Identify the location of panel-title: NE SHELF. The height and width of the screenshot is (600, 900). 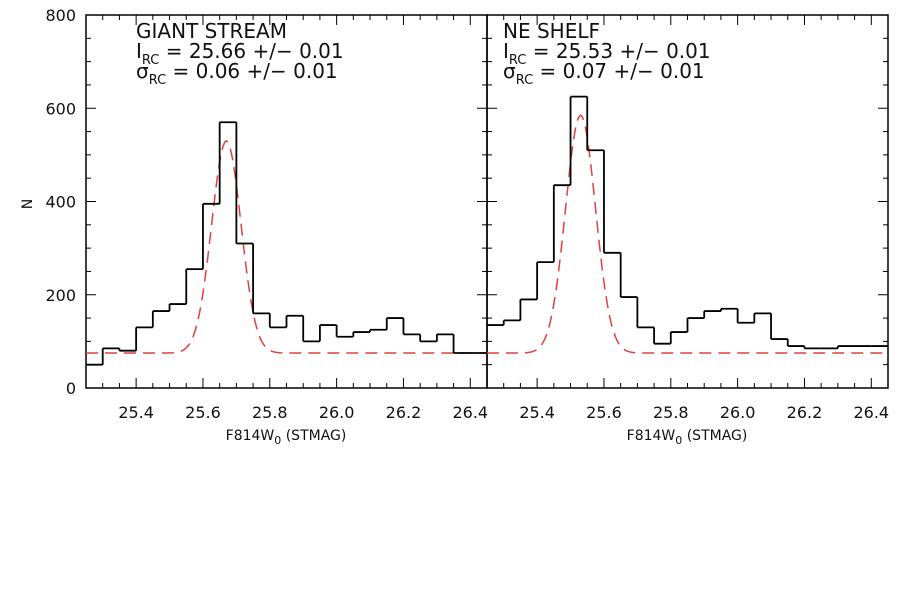
(551, 31).